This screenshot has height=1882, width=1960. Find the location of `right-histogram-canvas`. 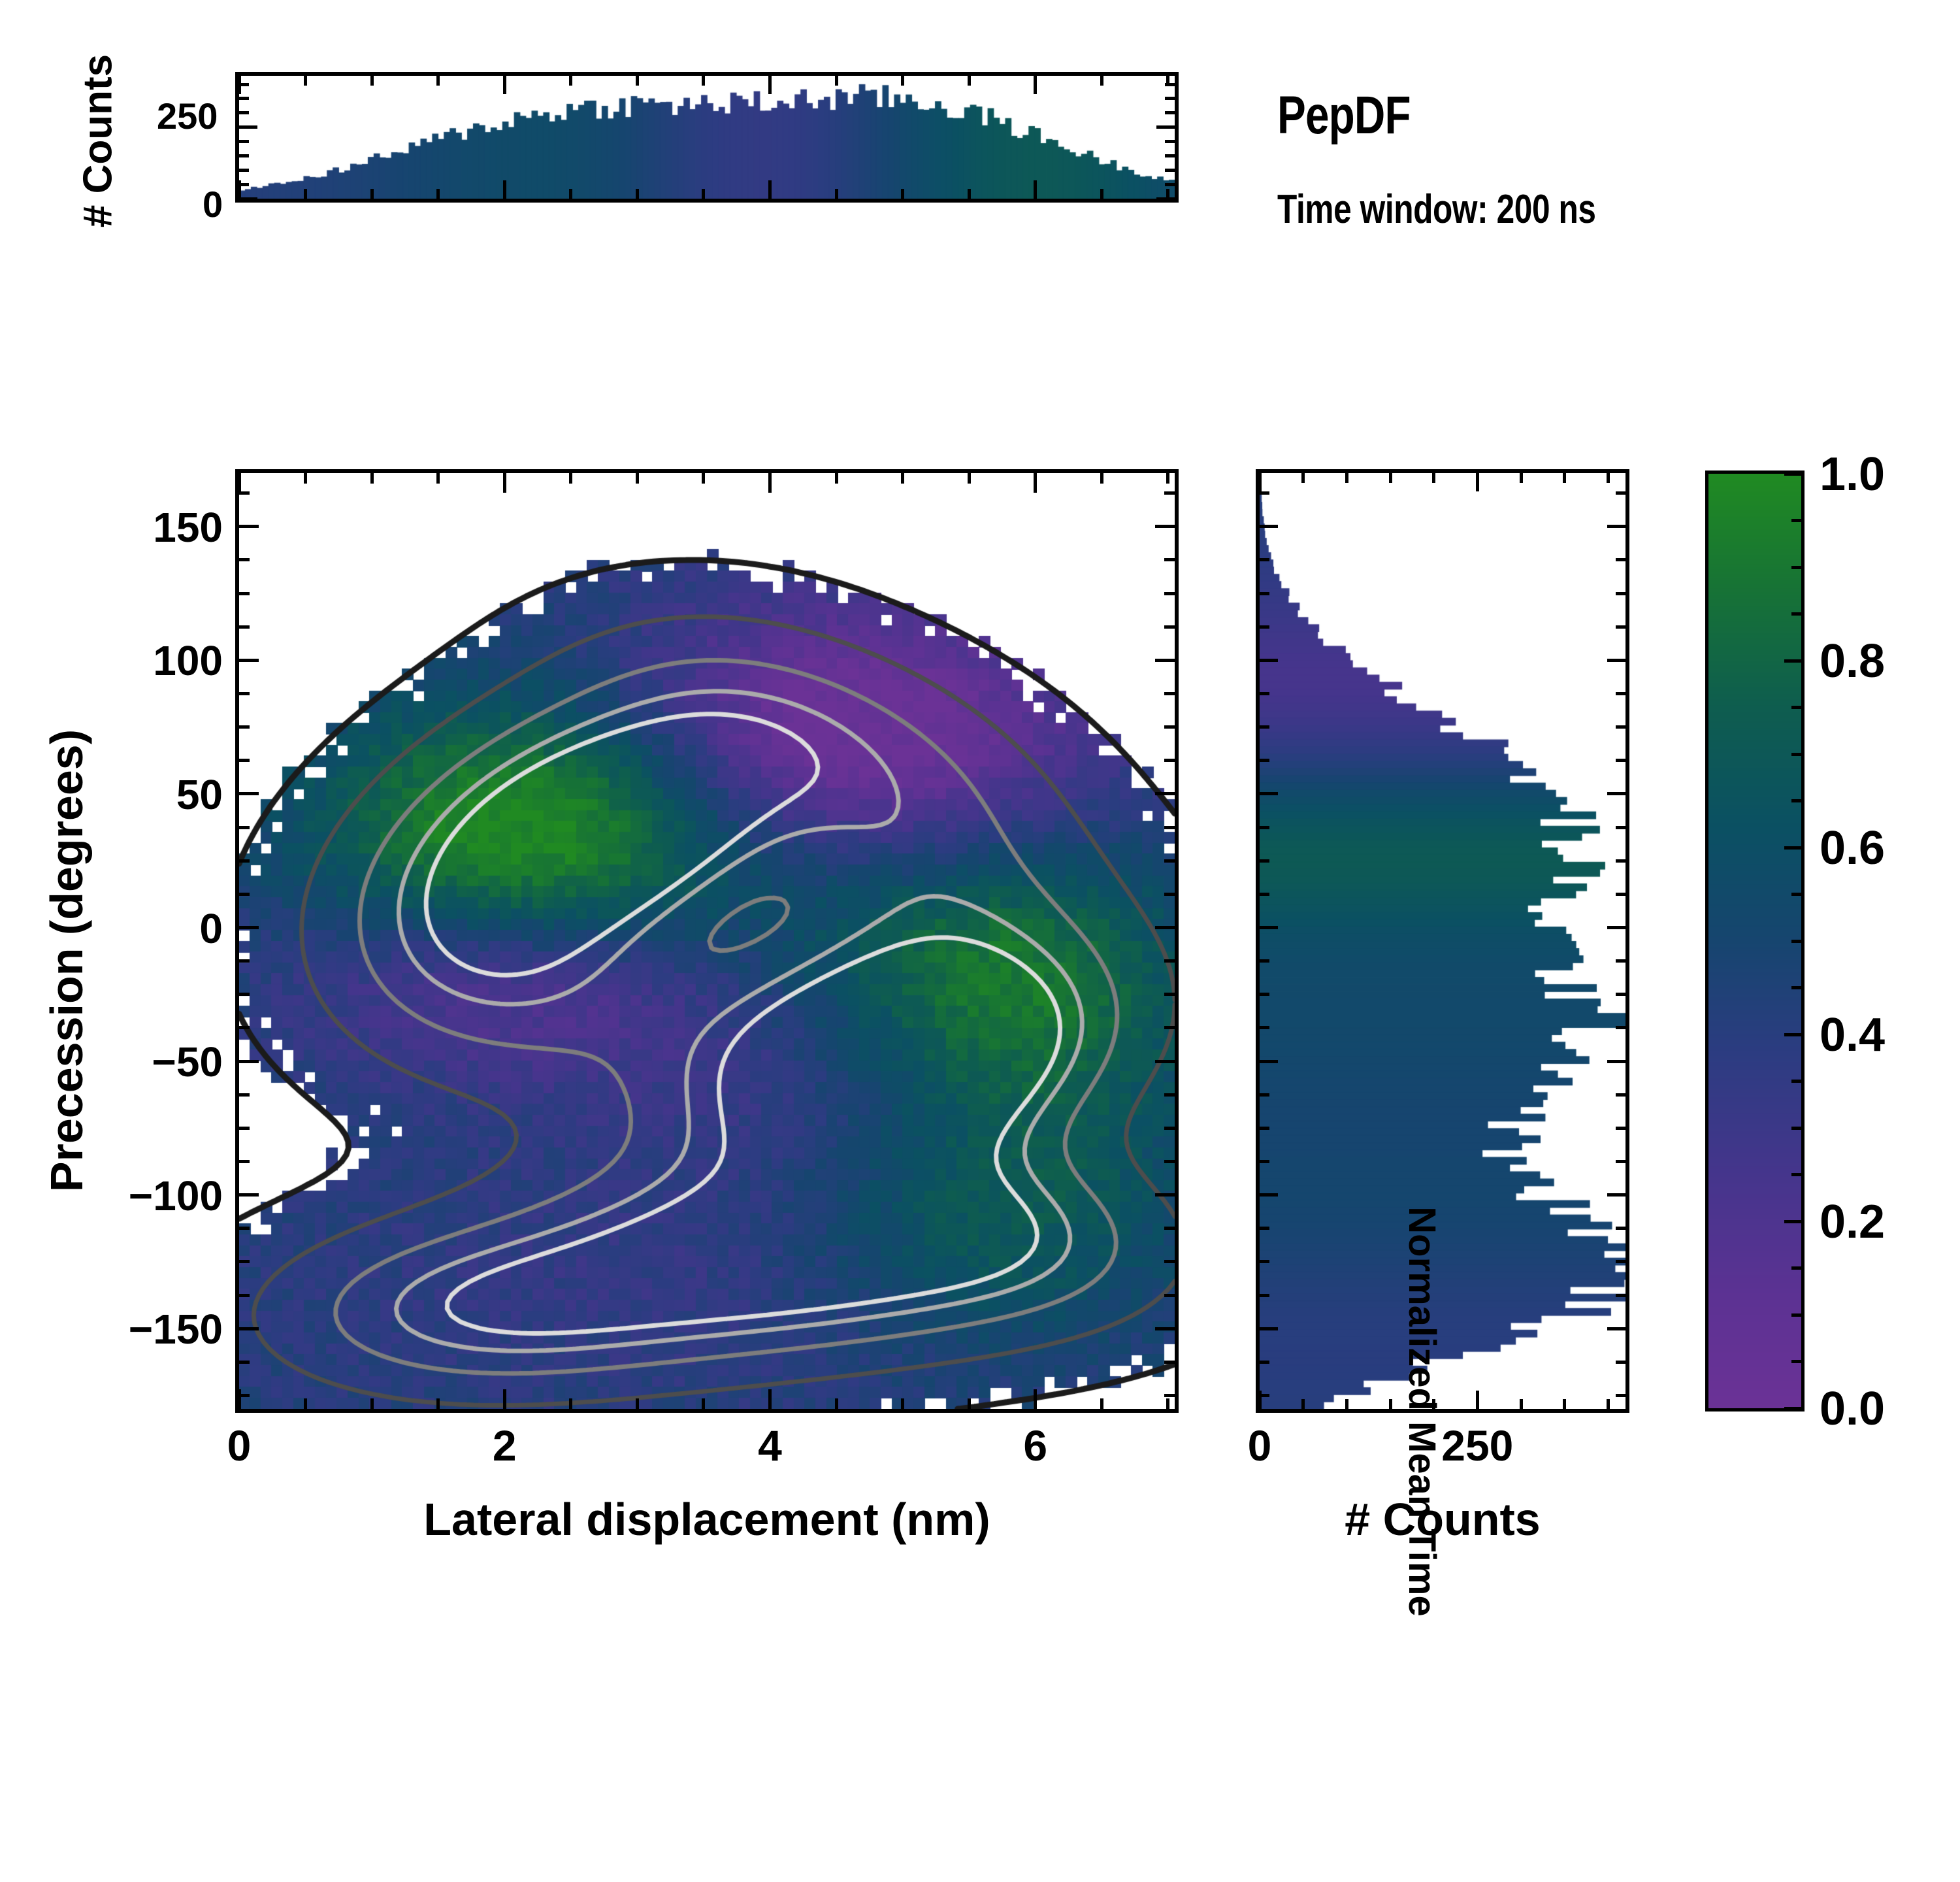

right-histogram-canvas is located at coordinates (1442, 941).